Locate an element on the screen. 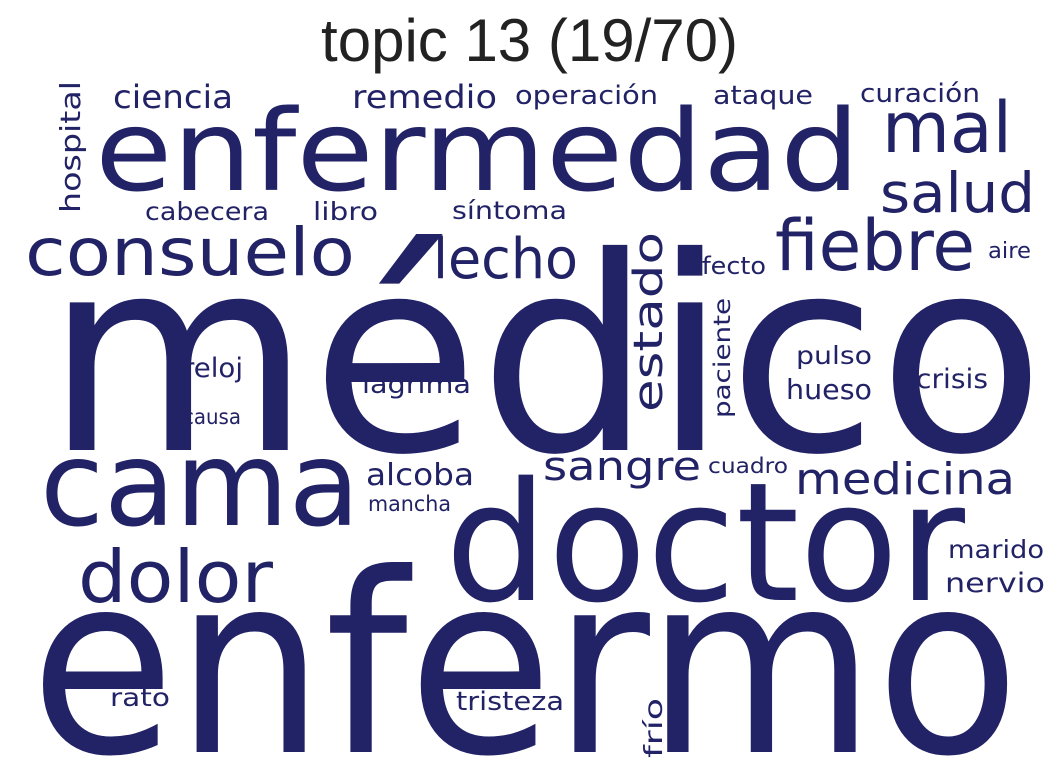  word-enfermedad: enfermedad is located at coordinates (477, 152).